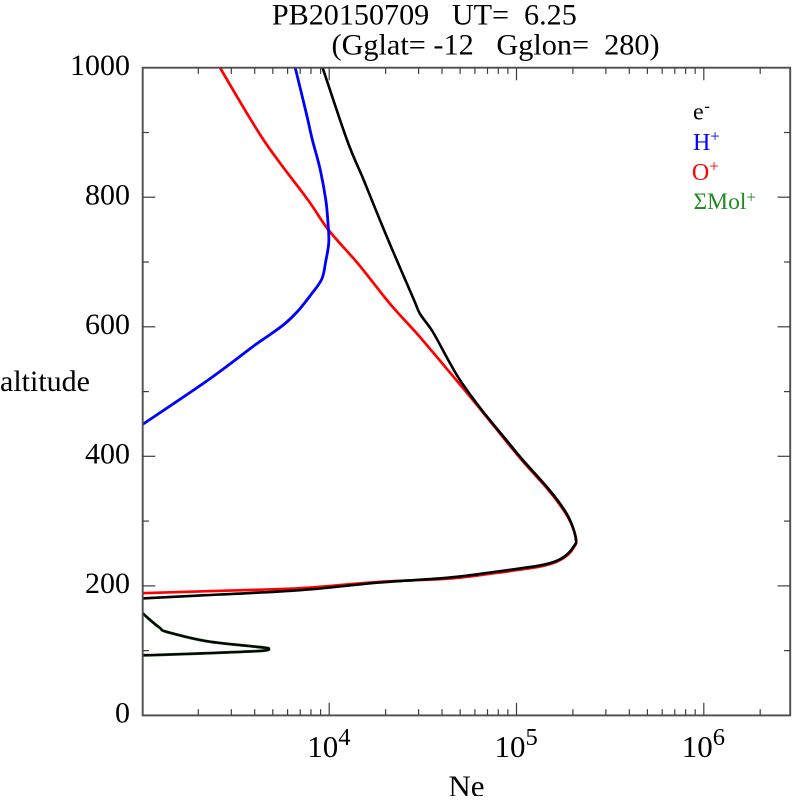  What do you see at coordinates (701, 143) in the screenshot?
I see `svg-text: H` at bounding box center [701, 143].